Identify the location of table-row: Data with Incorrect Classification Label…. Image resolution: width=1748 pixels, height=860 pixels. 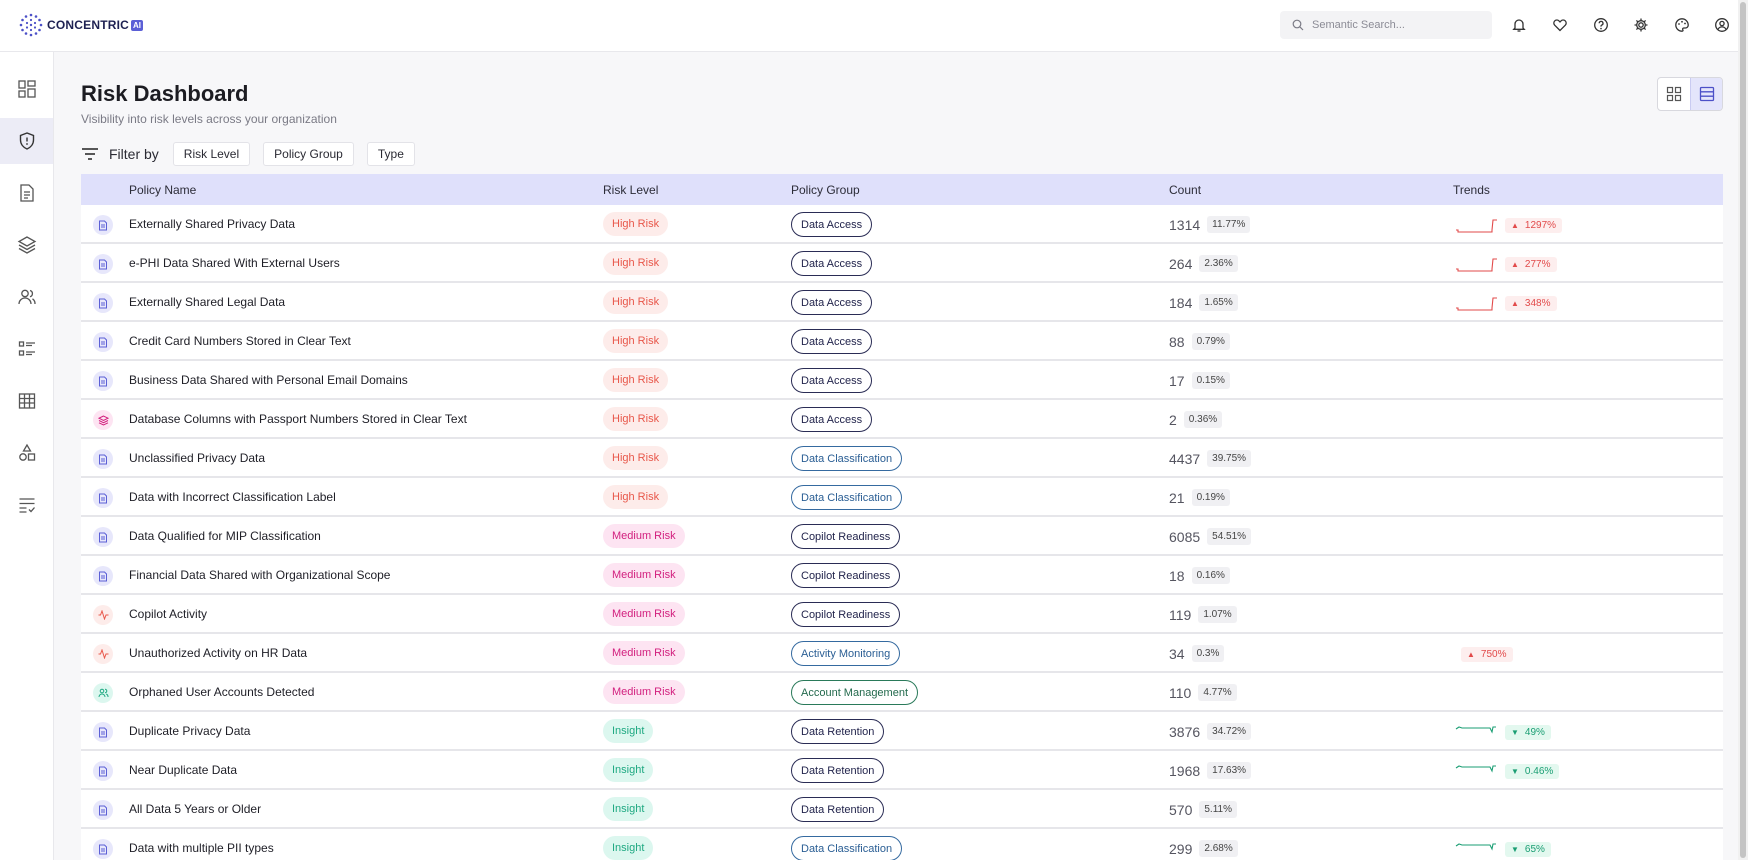
(902, 497).